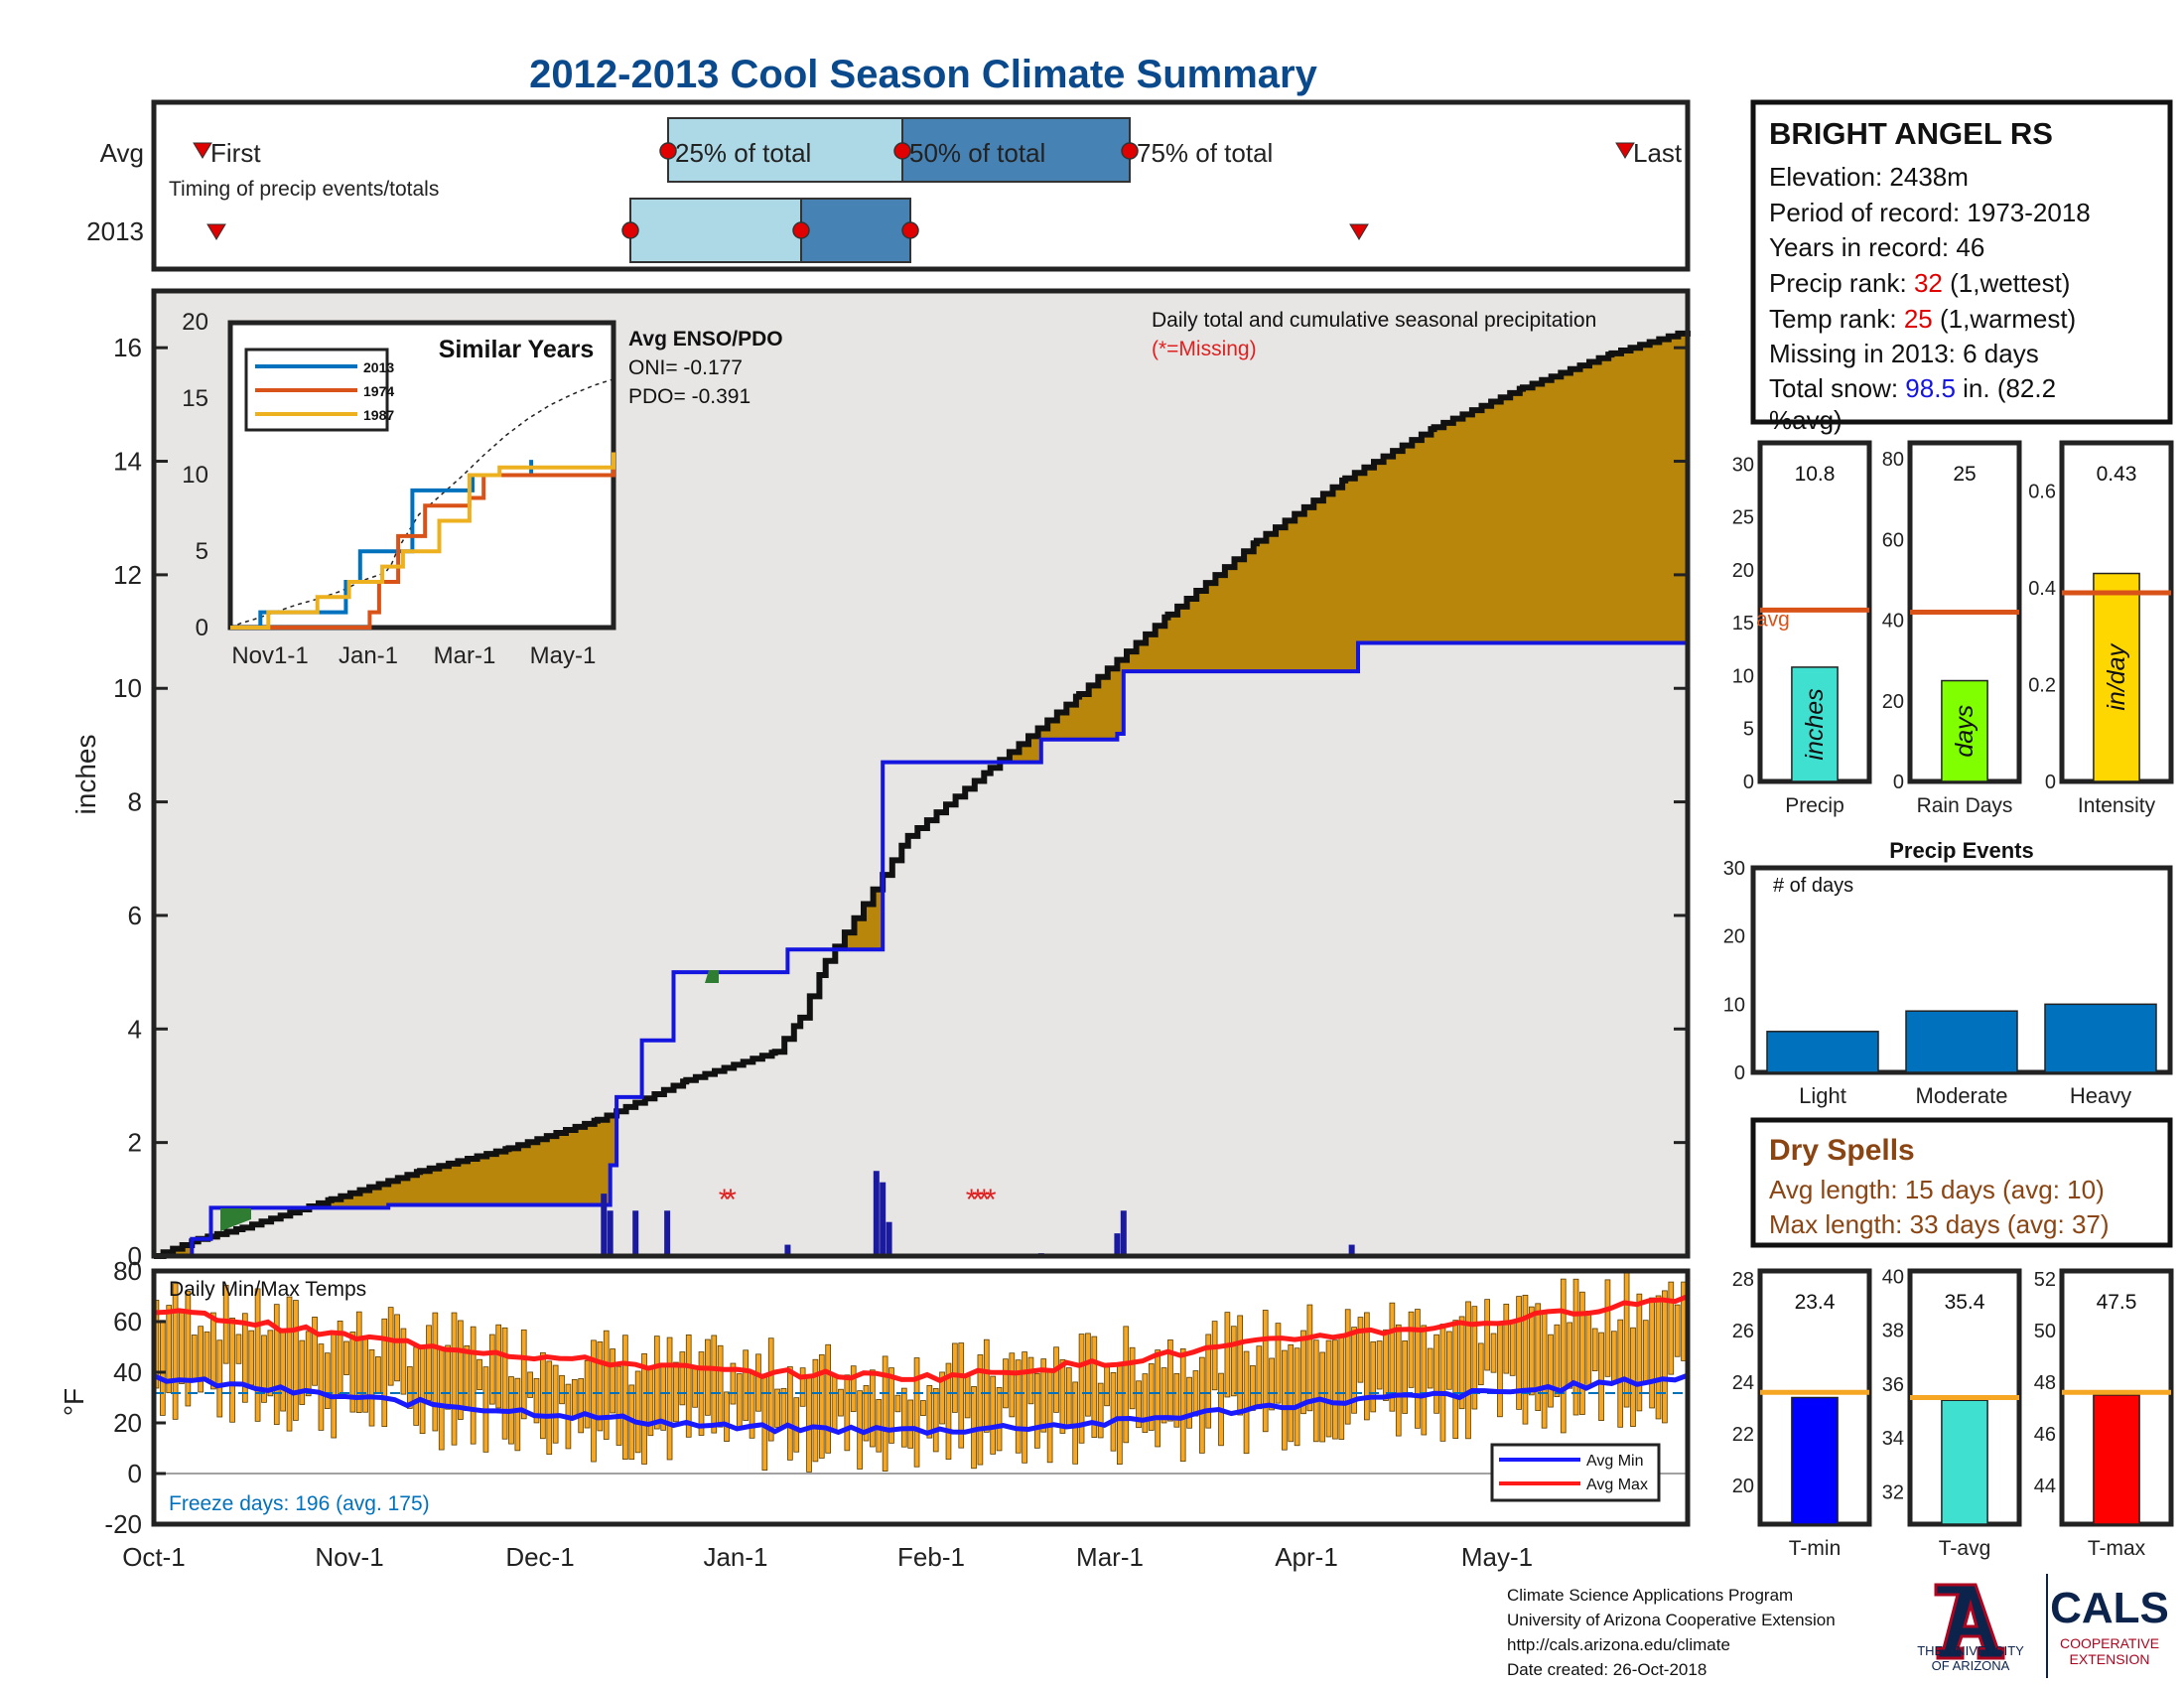 The height and width of the screenshot is (1688, 2184). I want to click on footer-line1: Climate Science Applications Program, so click(1650, 1595).